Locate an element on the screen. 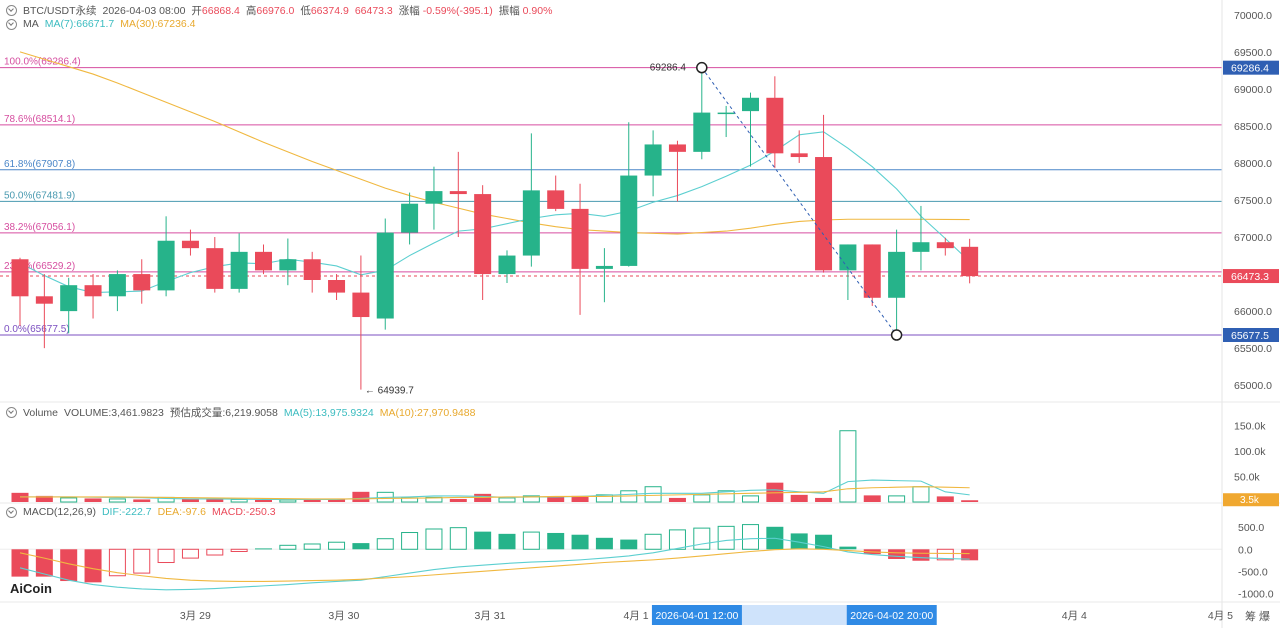  x-axis-label: 3月 31 is located at coordinates (489, 616).